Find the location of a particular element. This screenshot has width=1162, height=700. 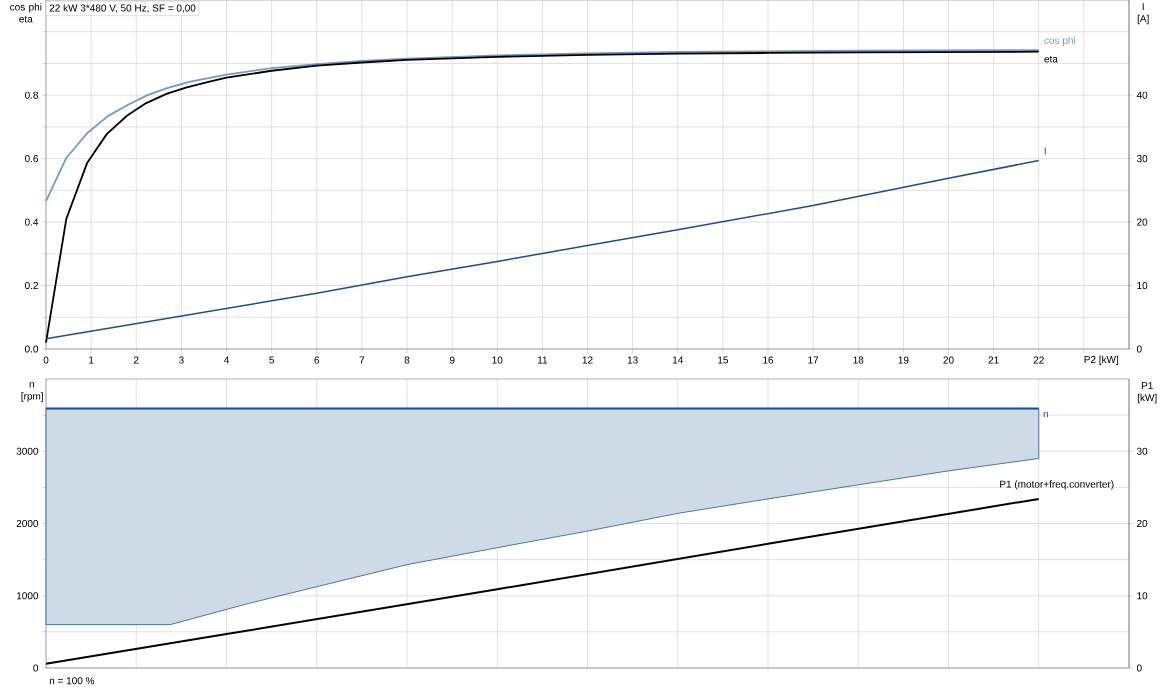

x-tick-label: 5 is located at coordinates (271, 360).